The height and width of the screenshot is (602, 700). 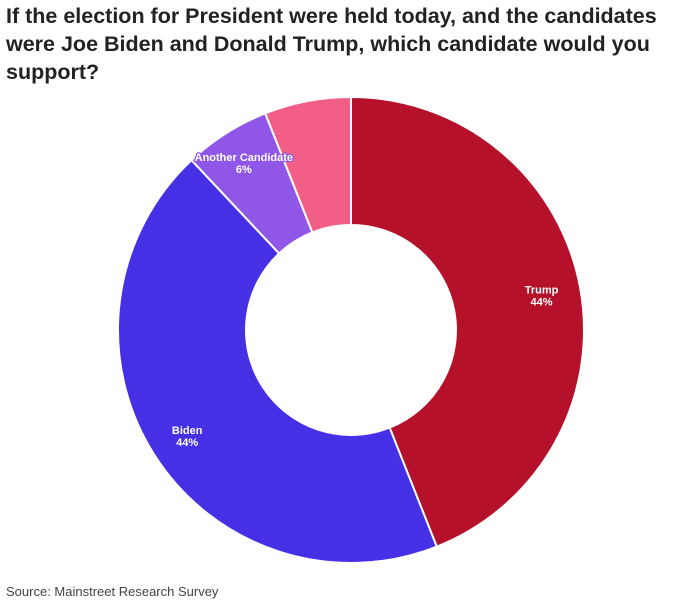 What do you see at coordinates (542, 291) in the screenshot?
I see `label-trump: Trump` at bounding box center [542, 291].